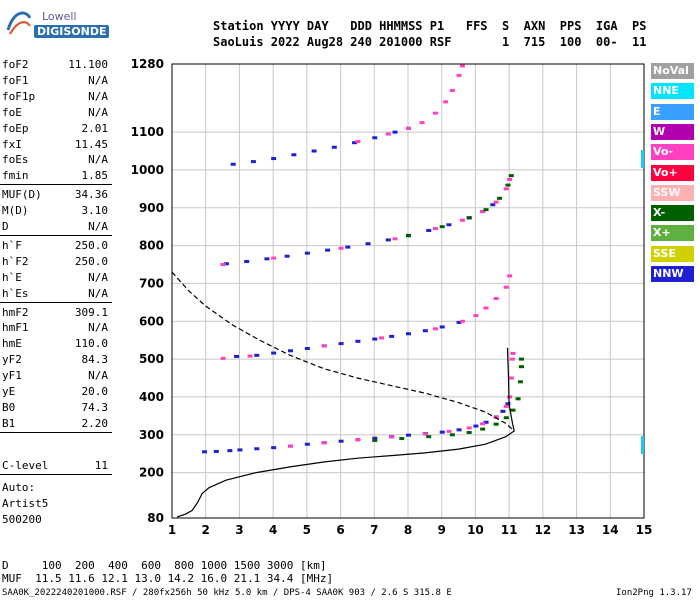  I want to click on param-value: 2.20, so click(95, 423).